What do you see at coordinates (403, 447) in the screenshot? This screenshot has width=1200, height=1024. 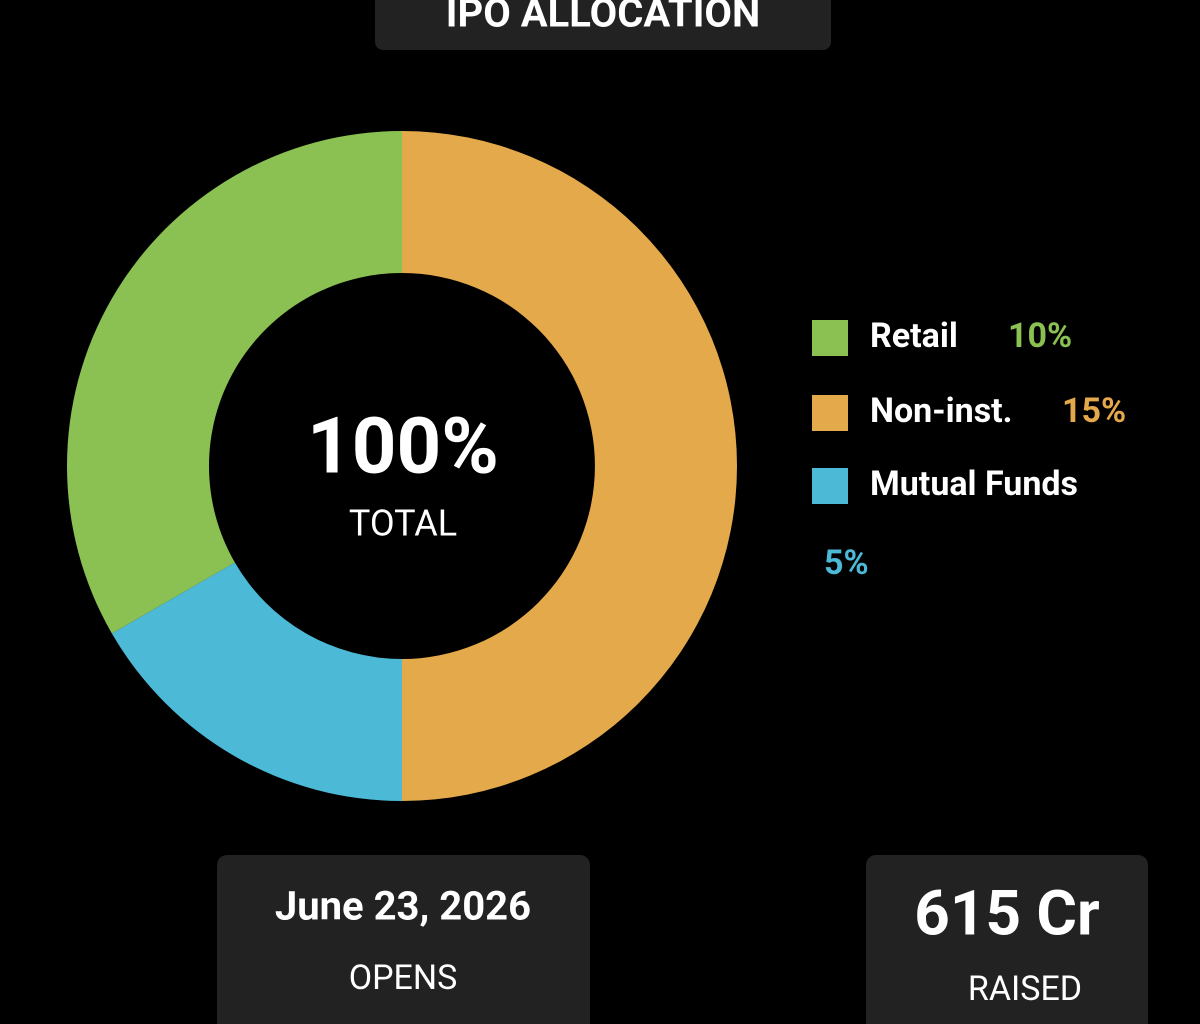 I see `center-value: 100%` at bounding box center [403, 447].